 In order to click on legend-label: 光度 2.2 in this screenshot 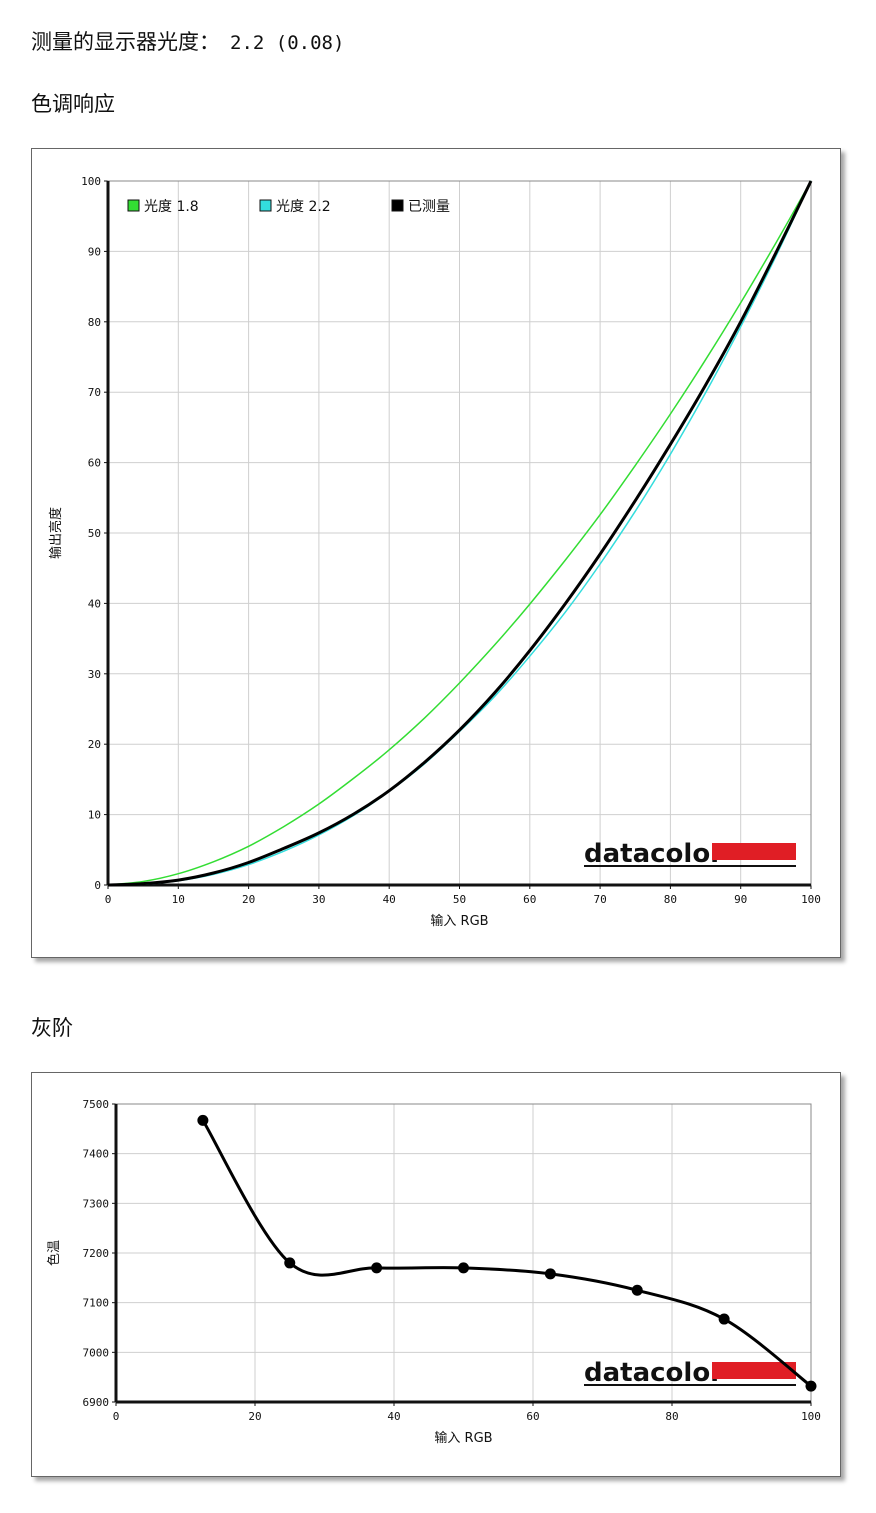, I will do `click(303, 207)`.